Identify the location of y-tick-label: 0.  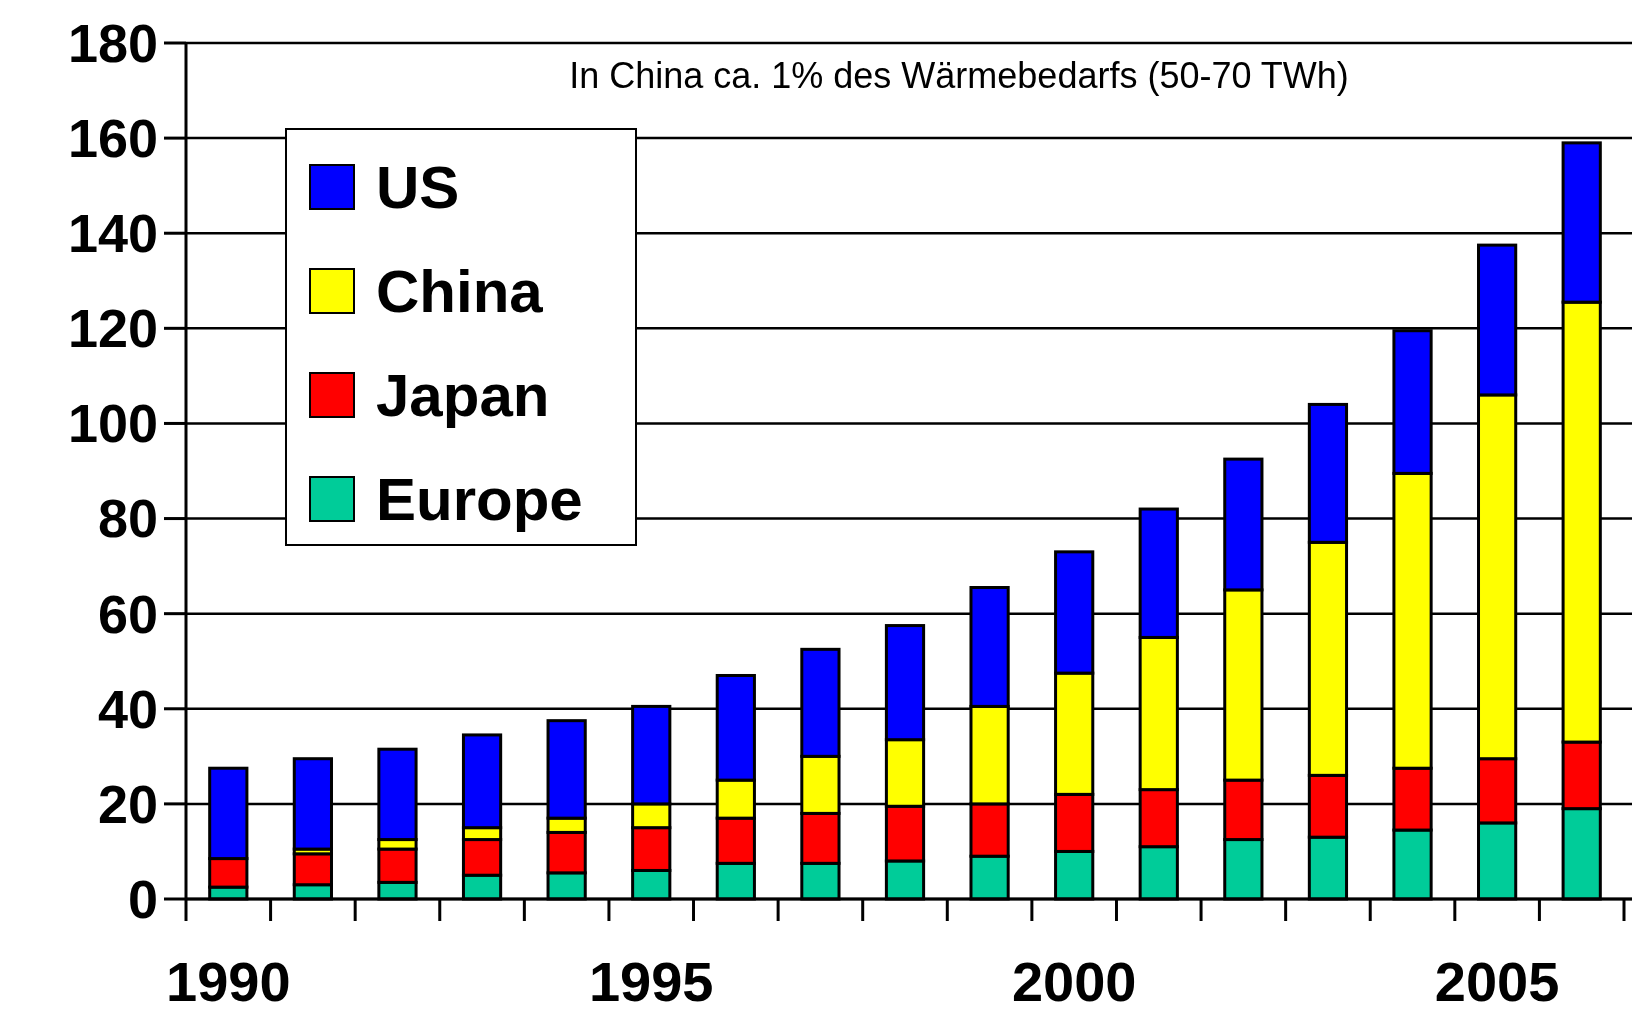
(142, 898).